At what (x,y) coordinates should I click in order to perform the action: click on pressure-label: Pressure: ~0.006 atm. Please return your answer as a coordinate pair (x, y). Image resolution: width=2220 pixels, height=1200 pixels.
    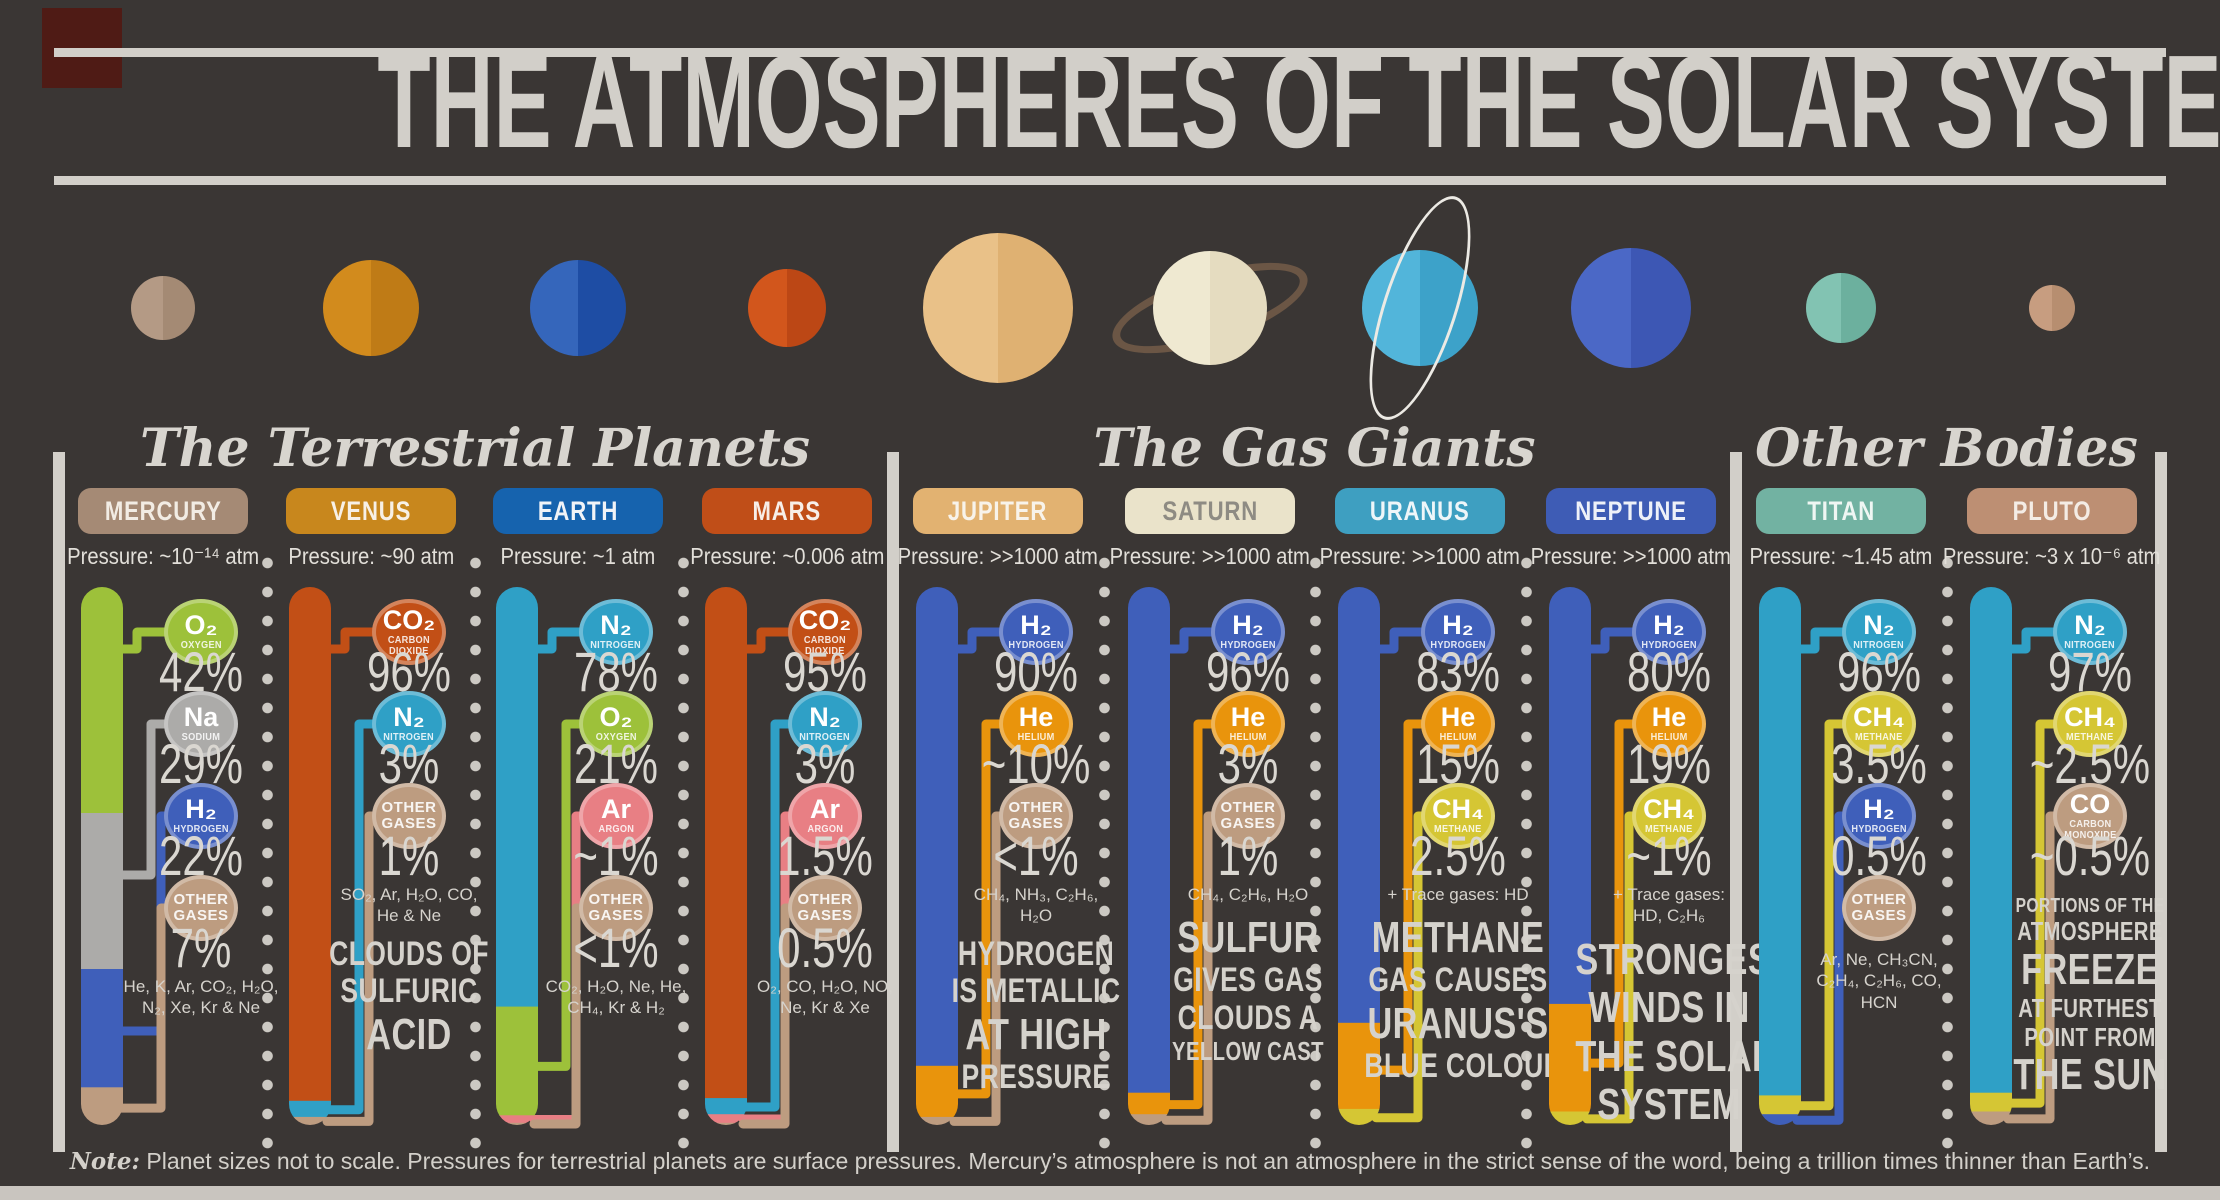
    Looking at the image, I should click on (787, 556).